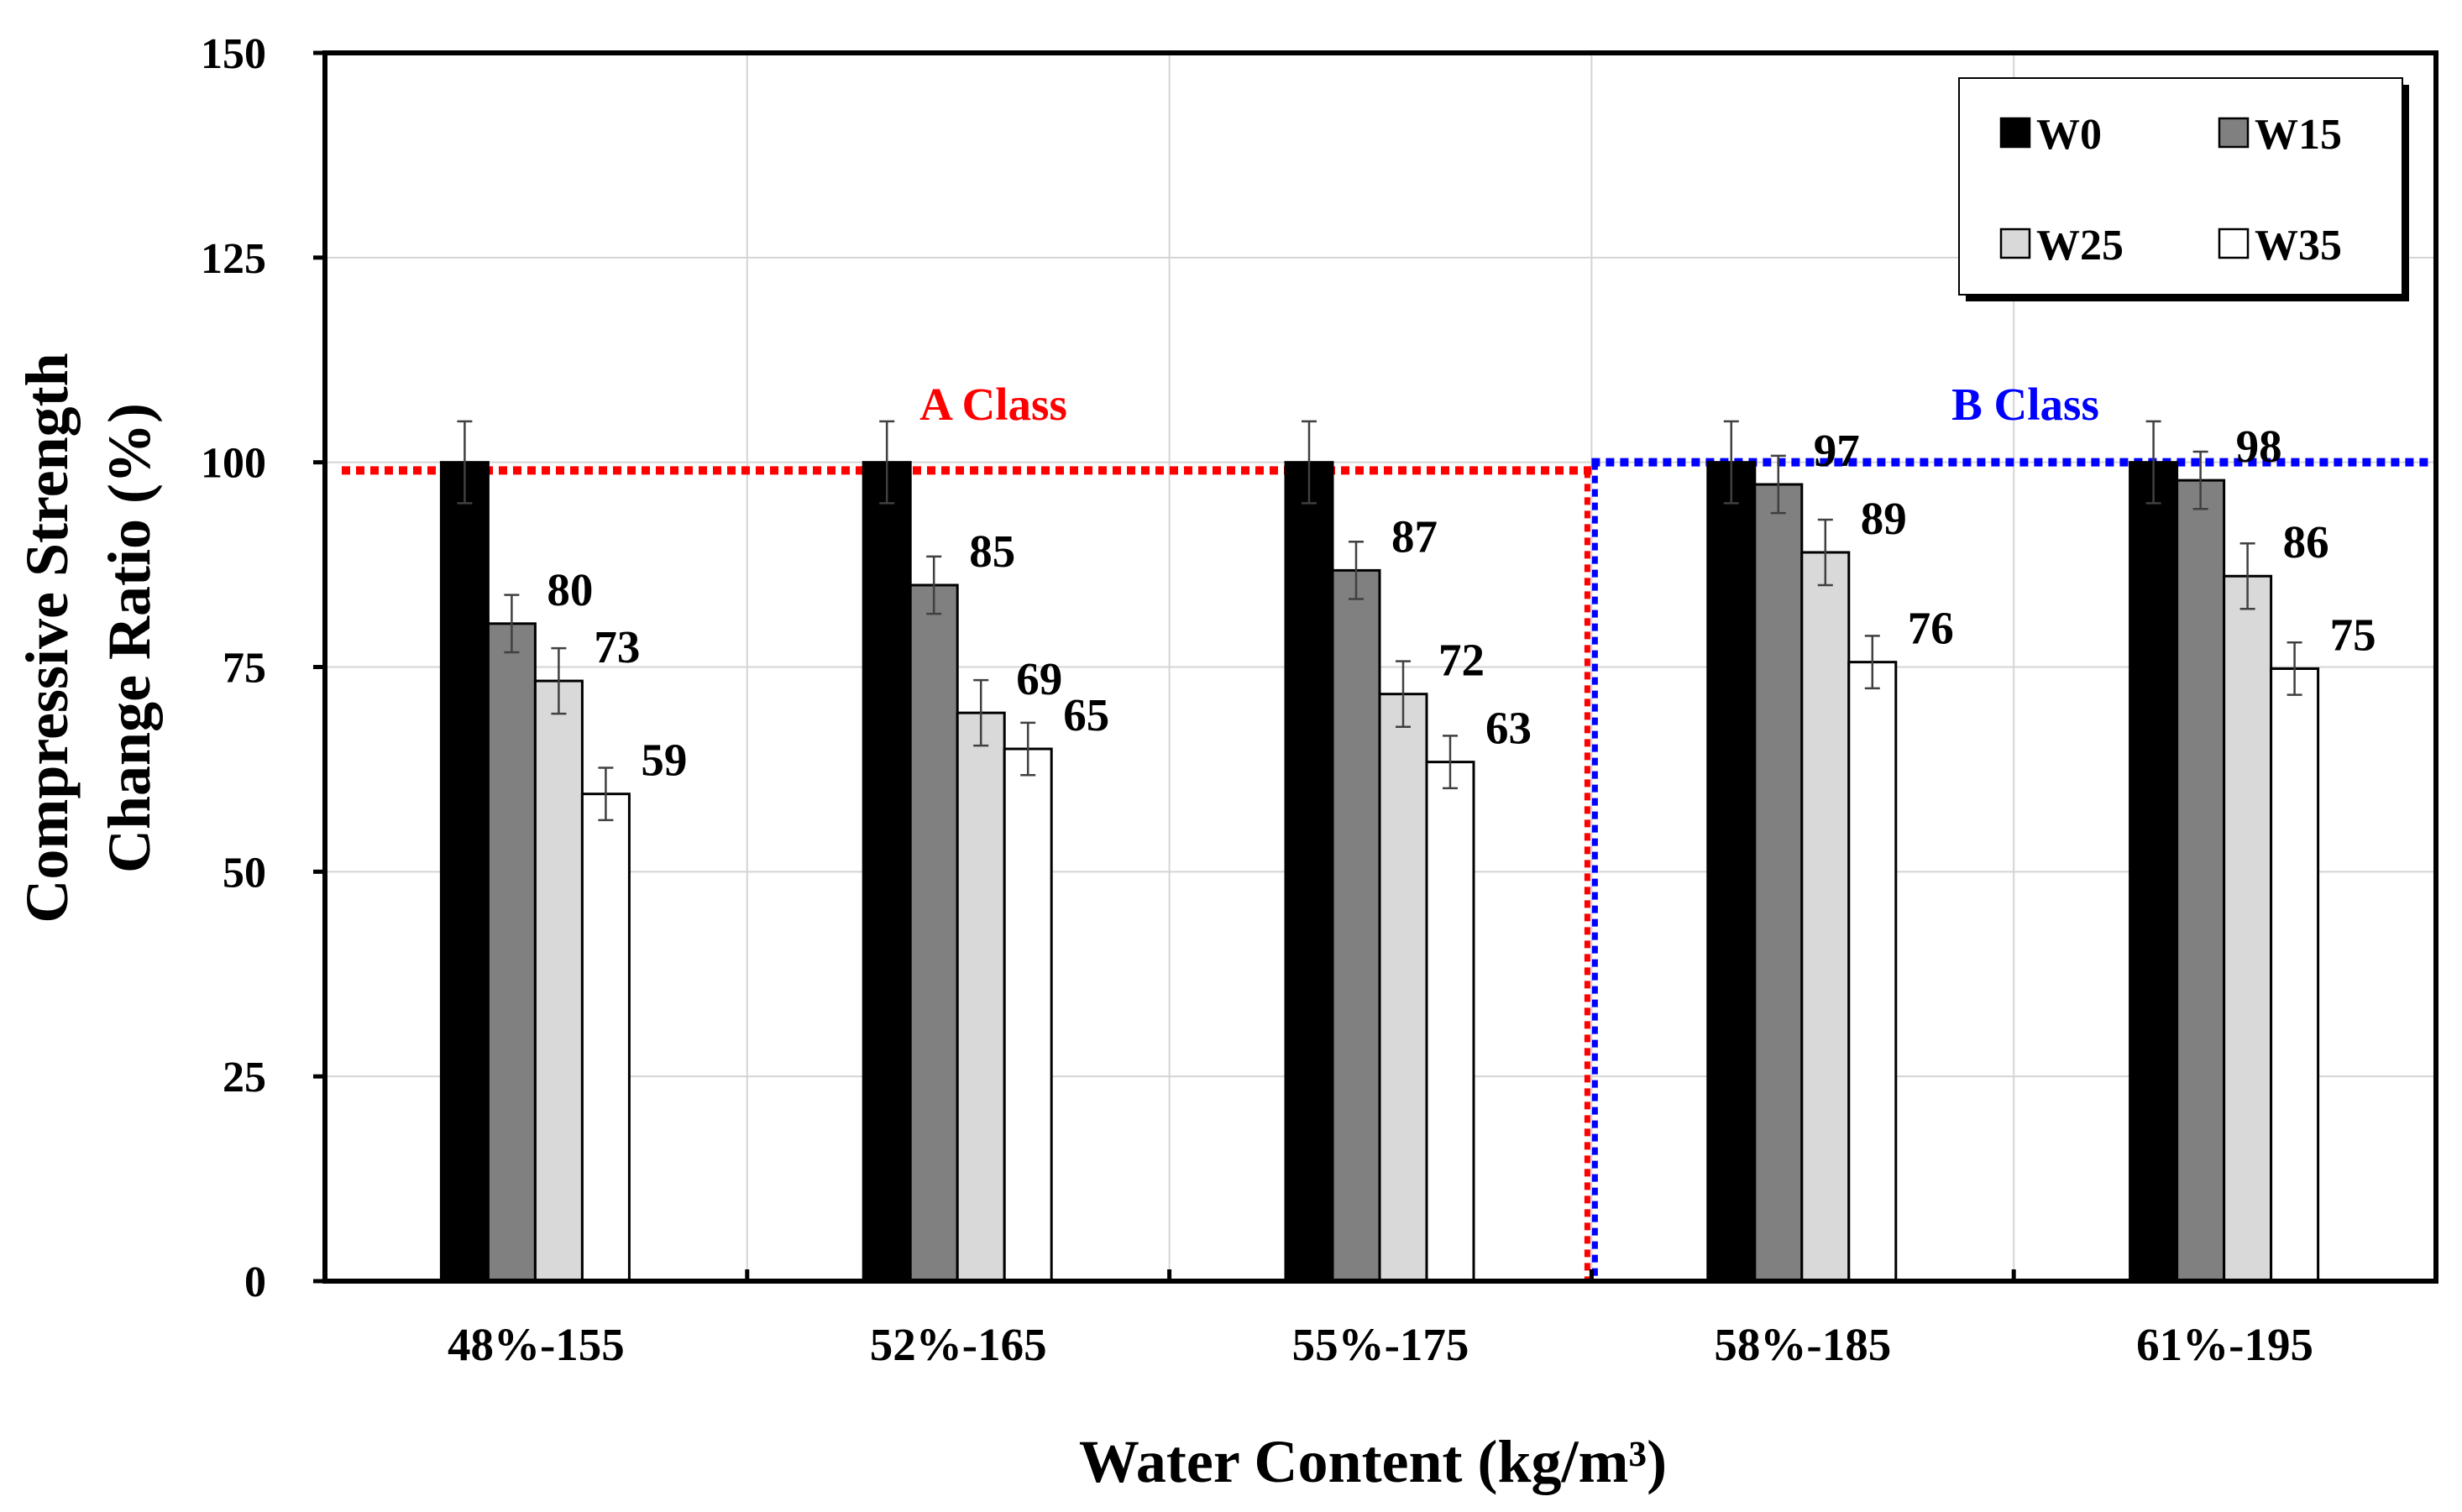 This screenshot has width=2462, height=1512. Describe the element at coordinates (2234, 243) in the screenshot. I see `legend-swatch-w35` at that location.